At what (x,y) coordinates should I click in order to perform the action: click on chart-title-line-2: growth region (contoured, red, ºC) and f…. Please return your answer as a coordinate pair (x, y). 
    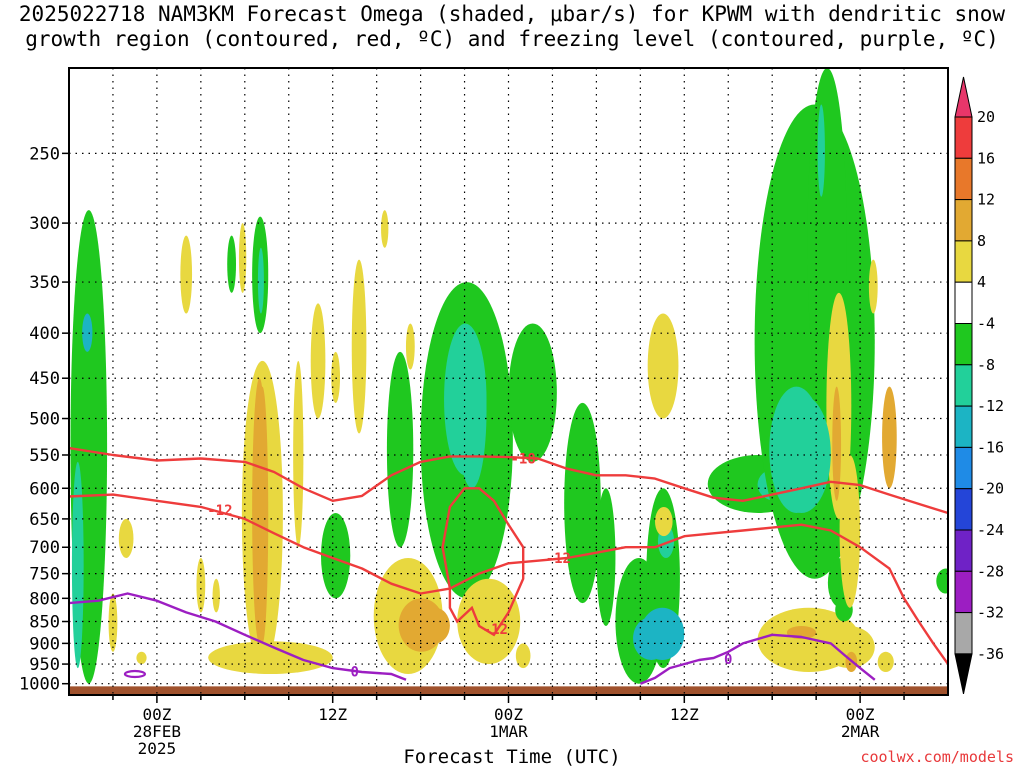
    Looking at the image, I should click on (512, 39).